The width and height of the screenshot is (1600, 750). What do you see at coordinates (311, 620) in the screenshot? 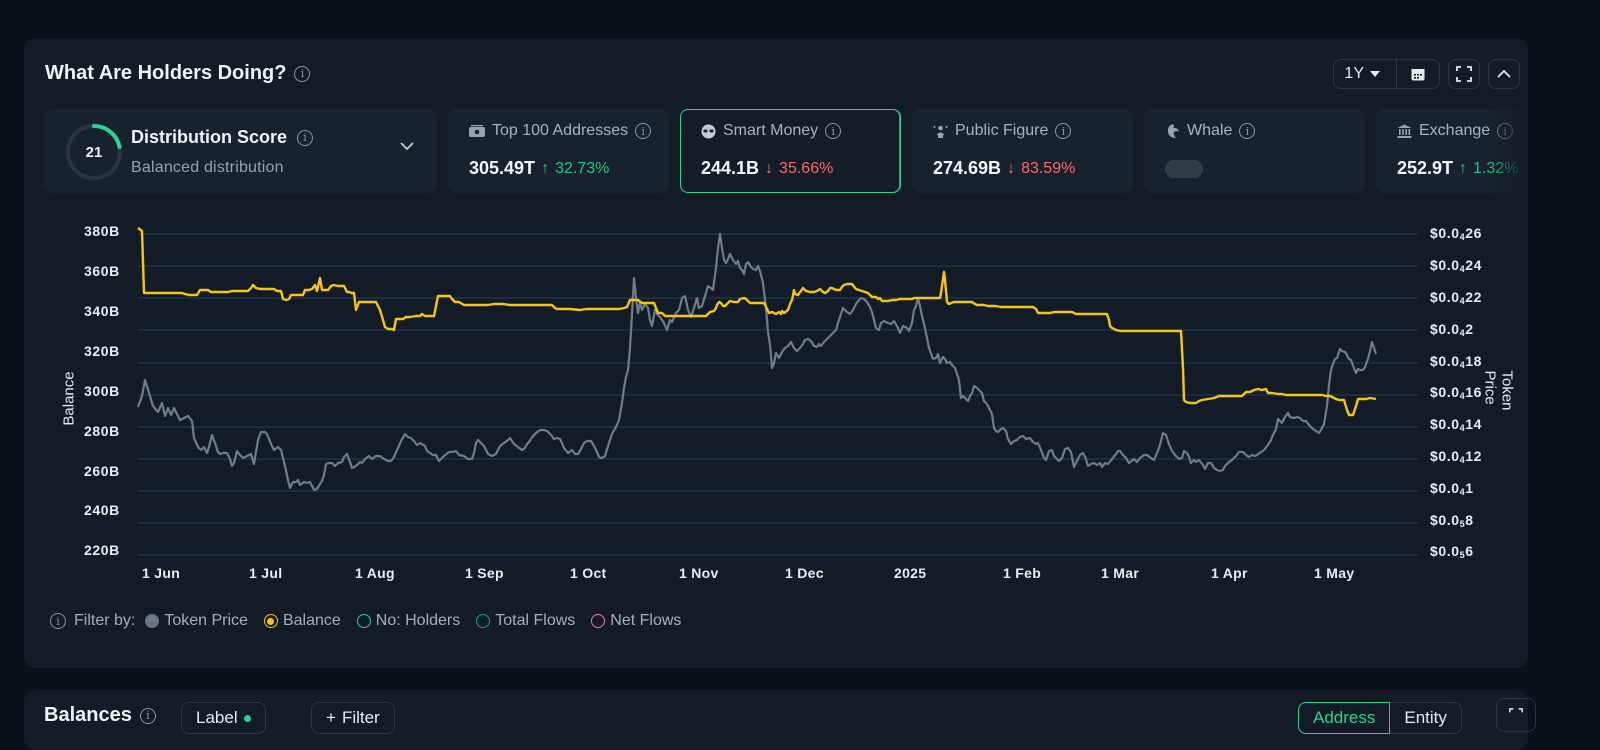
I see `legend-label: Balance` at bounding box center [311, 620].